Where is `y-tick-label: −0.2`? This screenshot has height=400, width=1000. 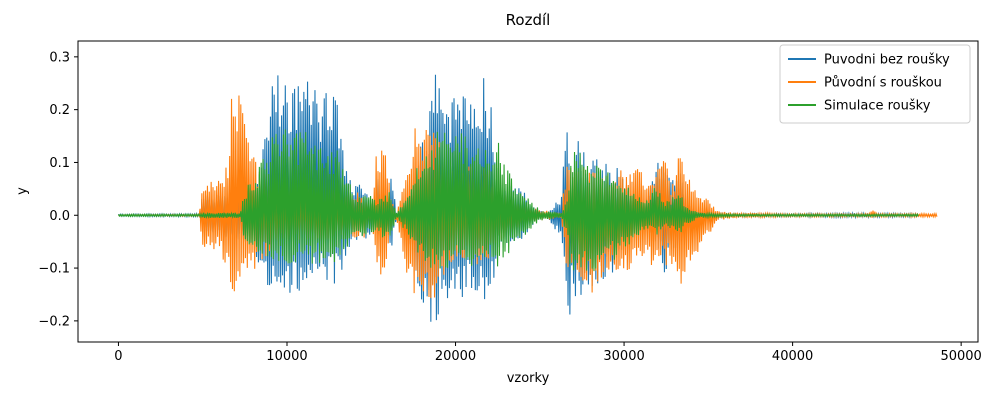
y-tick-label: −0.2 is located at coordinates (54, 321).